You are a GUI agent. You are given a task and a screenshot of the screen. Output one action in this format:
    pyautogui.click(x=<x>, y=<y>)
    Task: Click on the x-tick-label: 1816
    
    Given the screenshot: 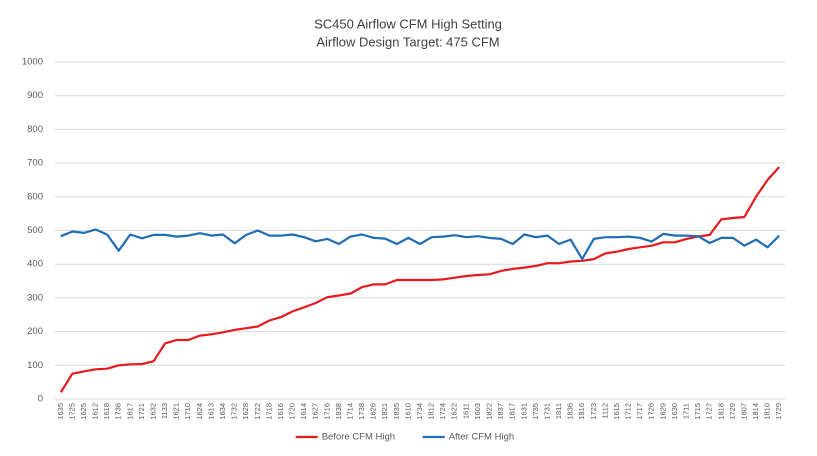 What is the action you would take?
    pyautogui.click(x=581, y=411)
    